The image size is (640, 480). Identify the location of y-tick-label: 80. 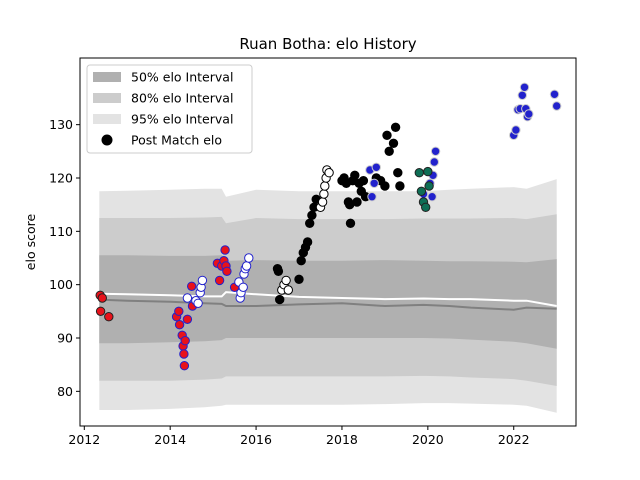
(65, 391).